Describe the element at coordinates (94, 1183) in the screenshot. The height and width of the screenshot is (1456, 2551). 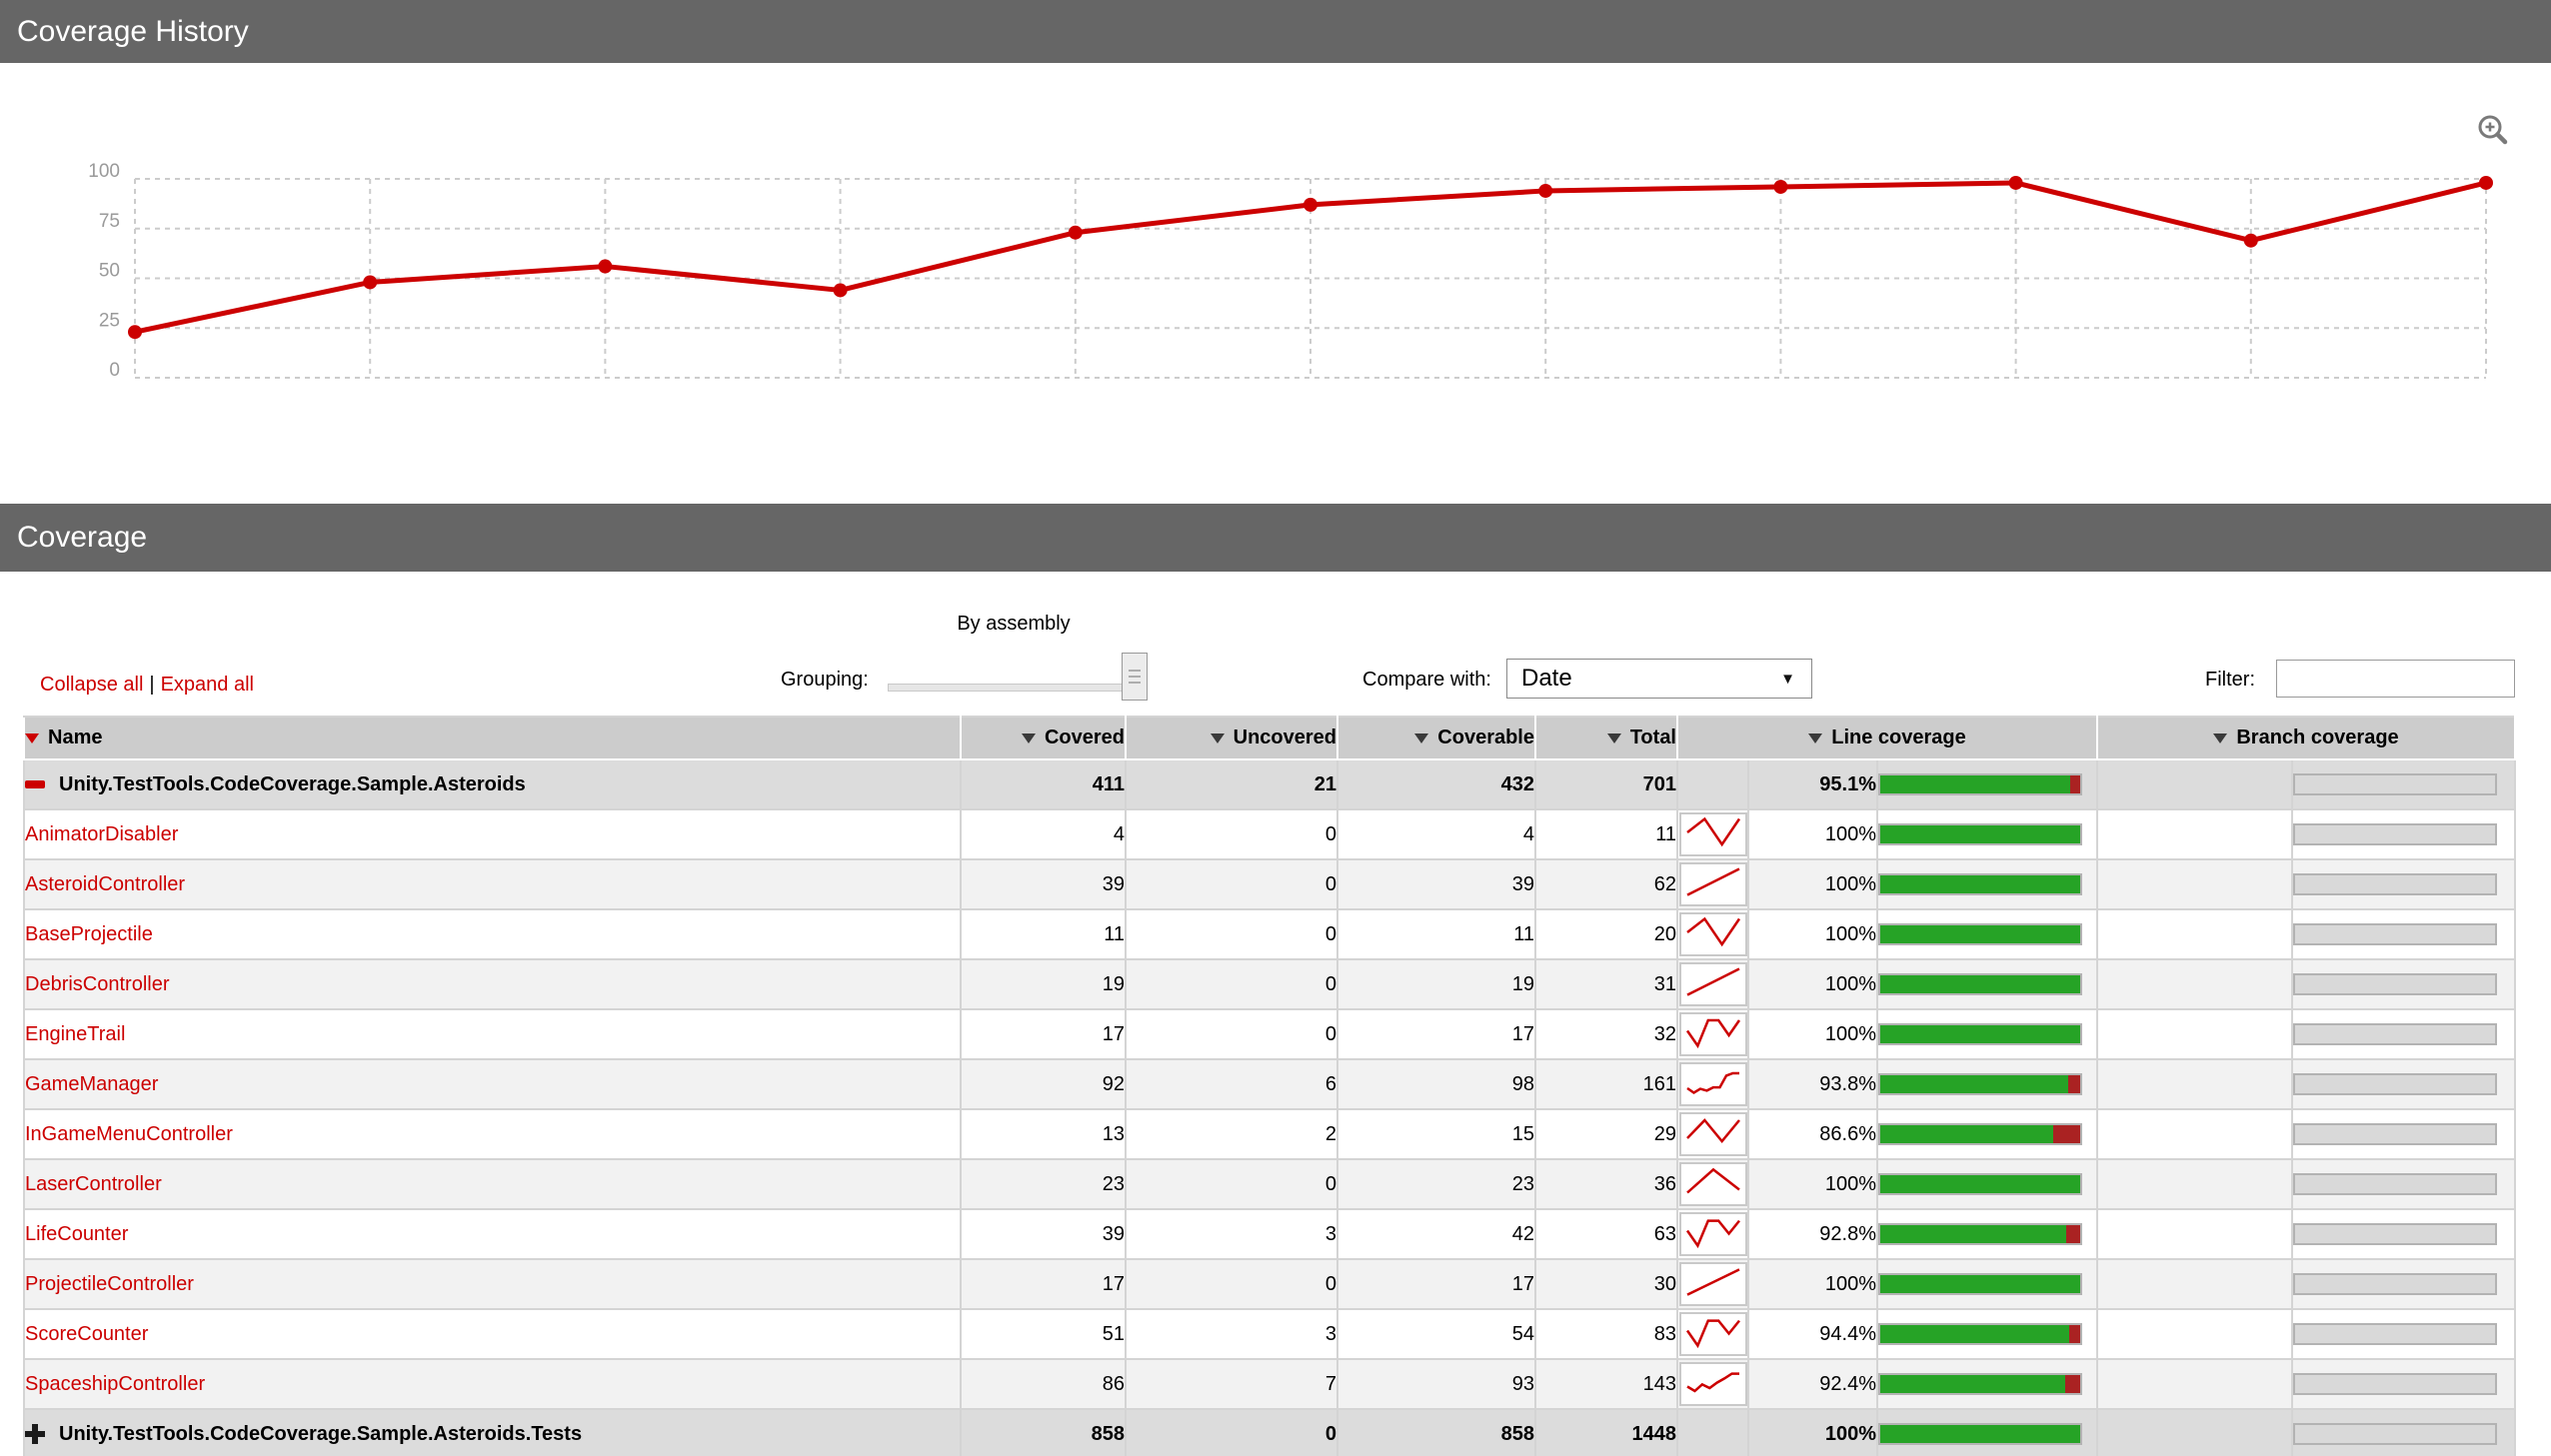
I see `class-link: LaserController` at that location.